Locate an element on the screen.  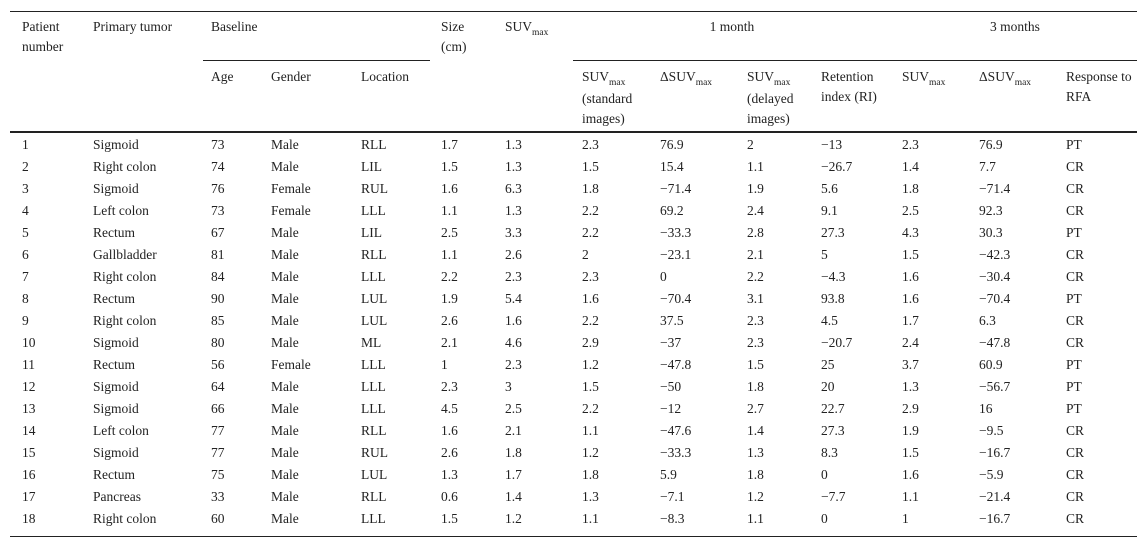
table-cell: 13 is located at coordinates (29, 408).